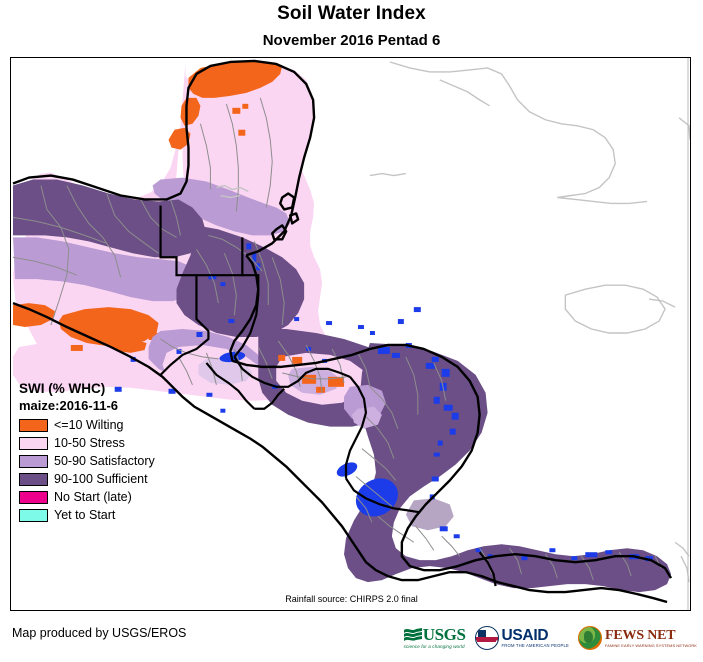 The image size is (703, 662). I want to click on legend-swatch-no-start, so click(33, 497).